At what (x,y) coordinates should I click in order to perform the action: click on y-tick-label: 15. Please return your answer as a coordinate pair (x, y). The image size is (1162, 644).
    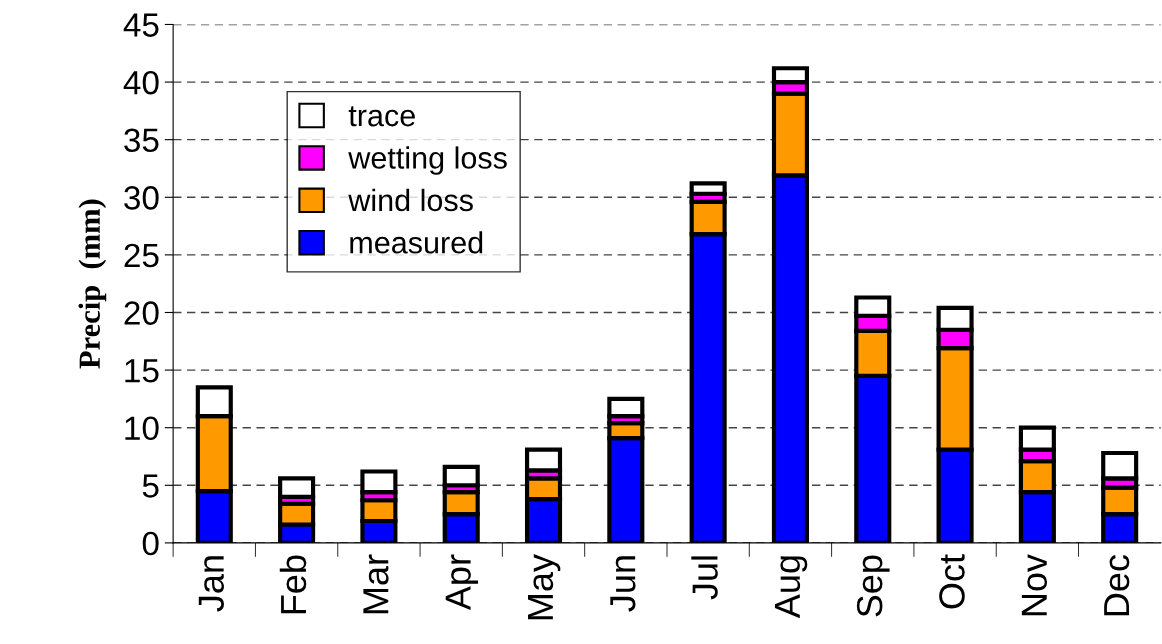
    Looking at the image, I should click on (142, 371).